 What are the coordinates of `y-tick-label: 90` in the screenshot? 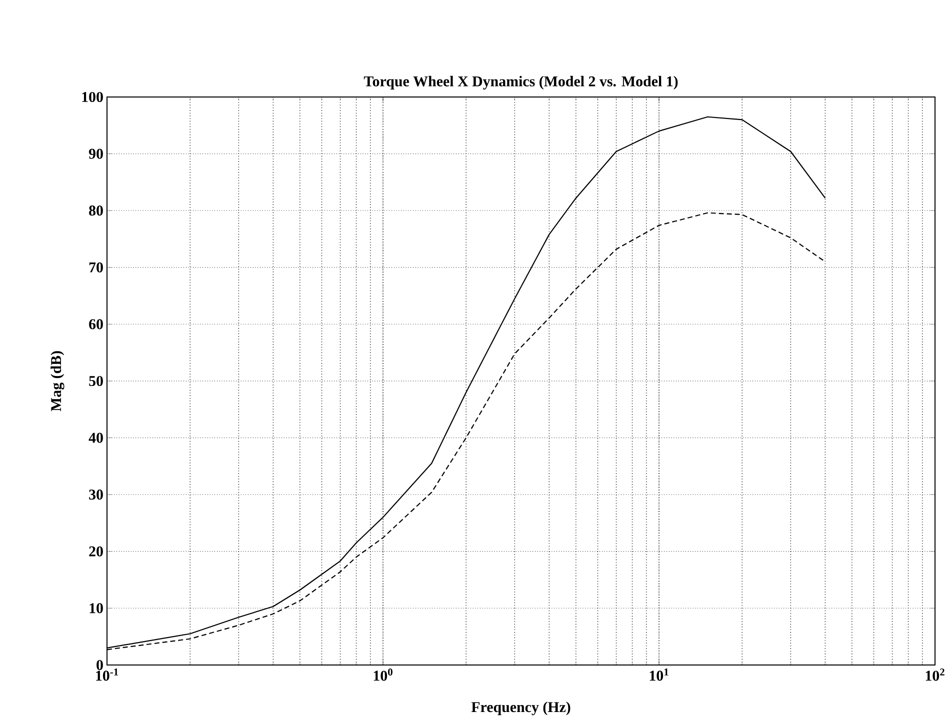 It's located at (95, 153).